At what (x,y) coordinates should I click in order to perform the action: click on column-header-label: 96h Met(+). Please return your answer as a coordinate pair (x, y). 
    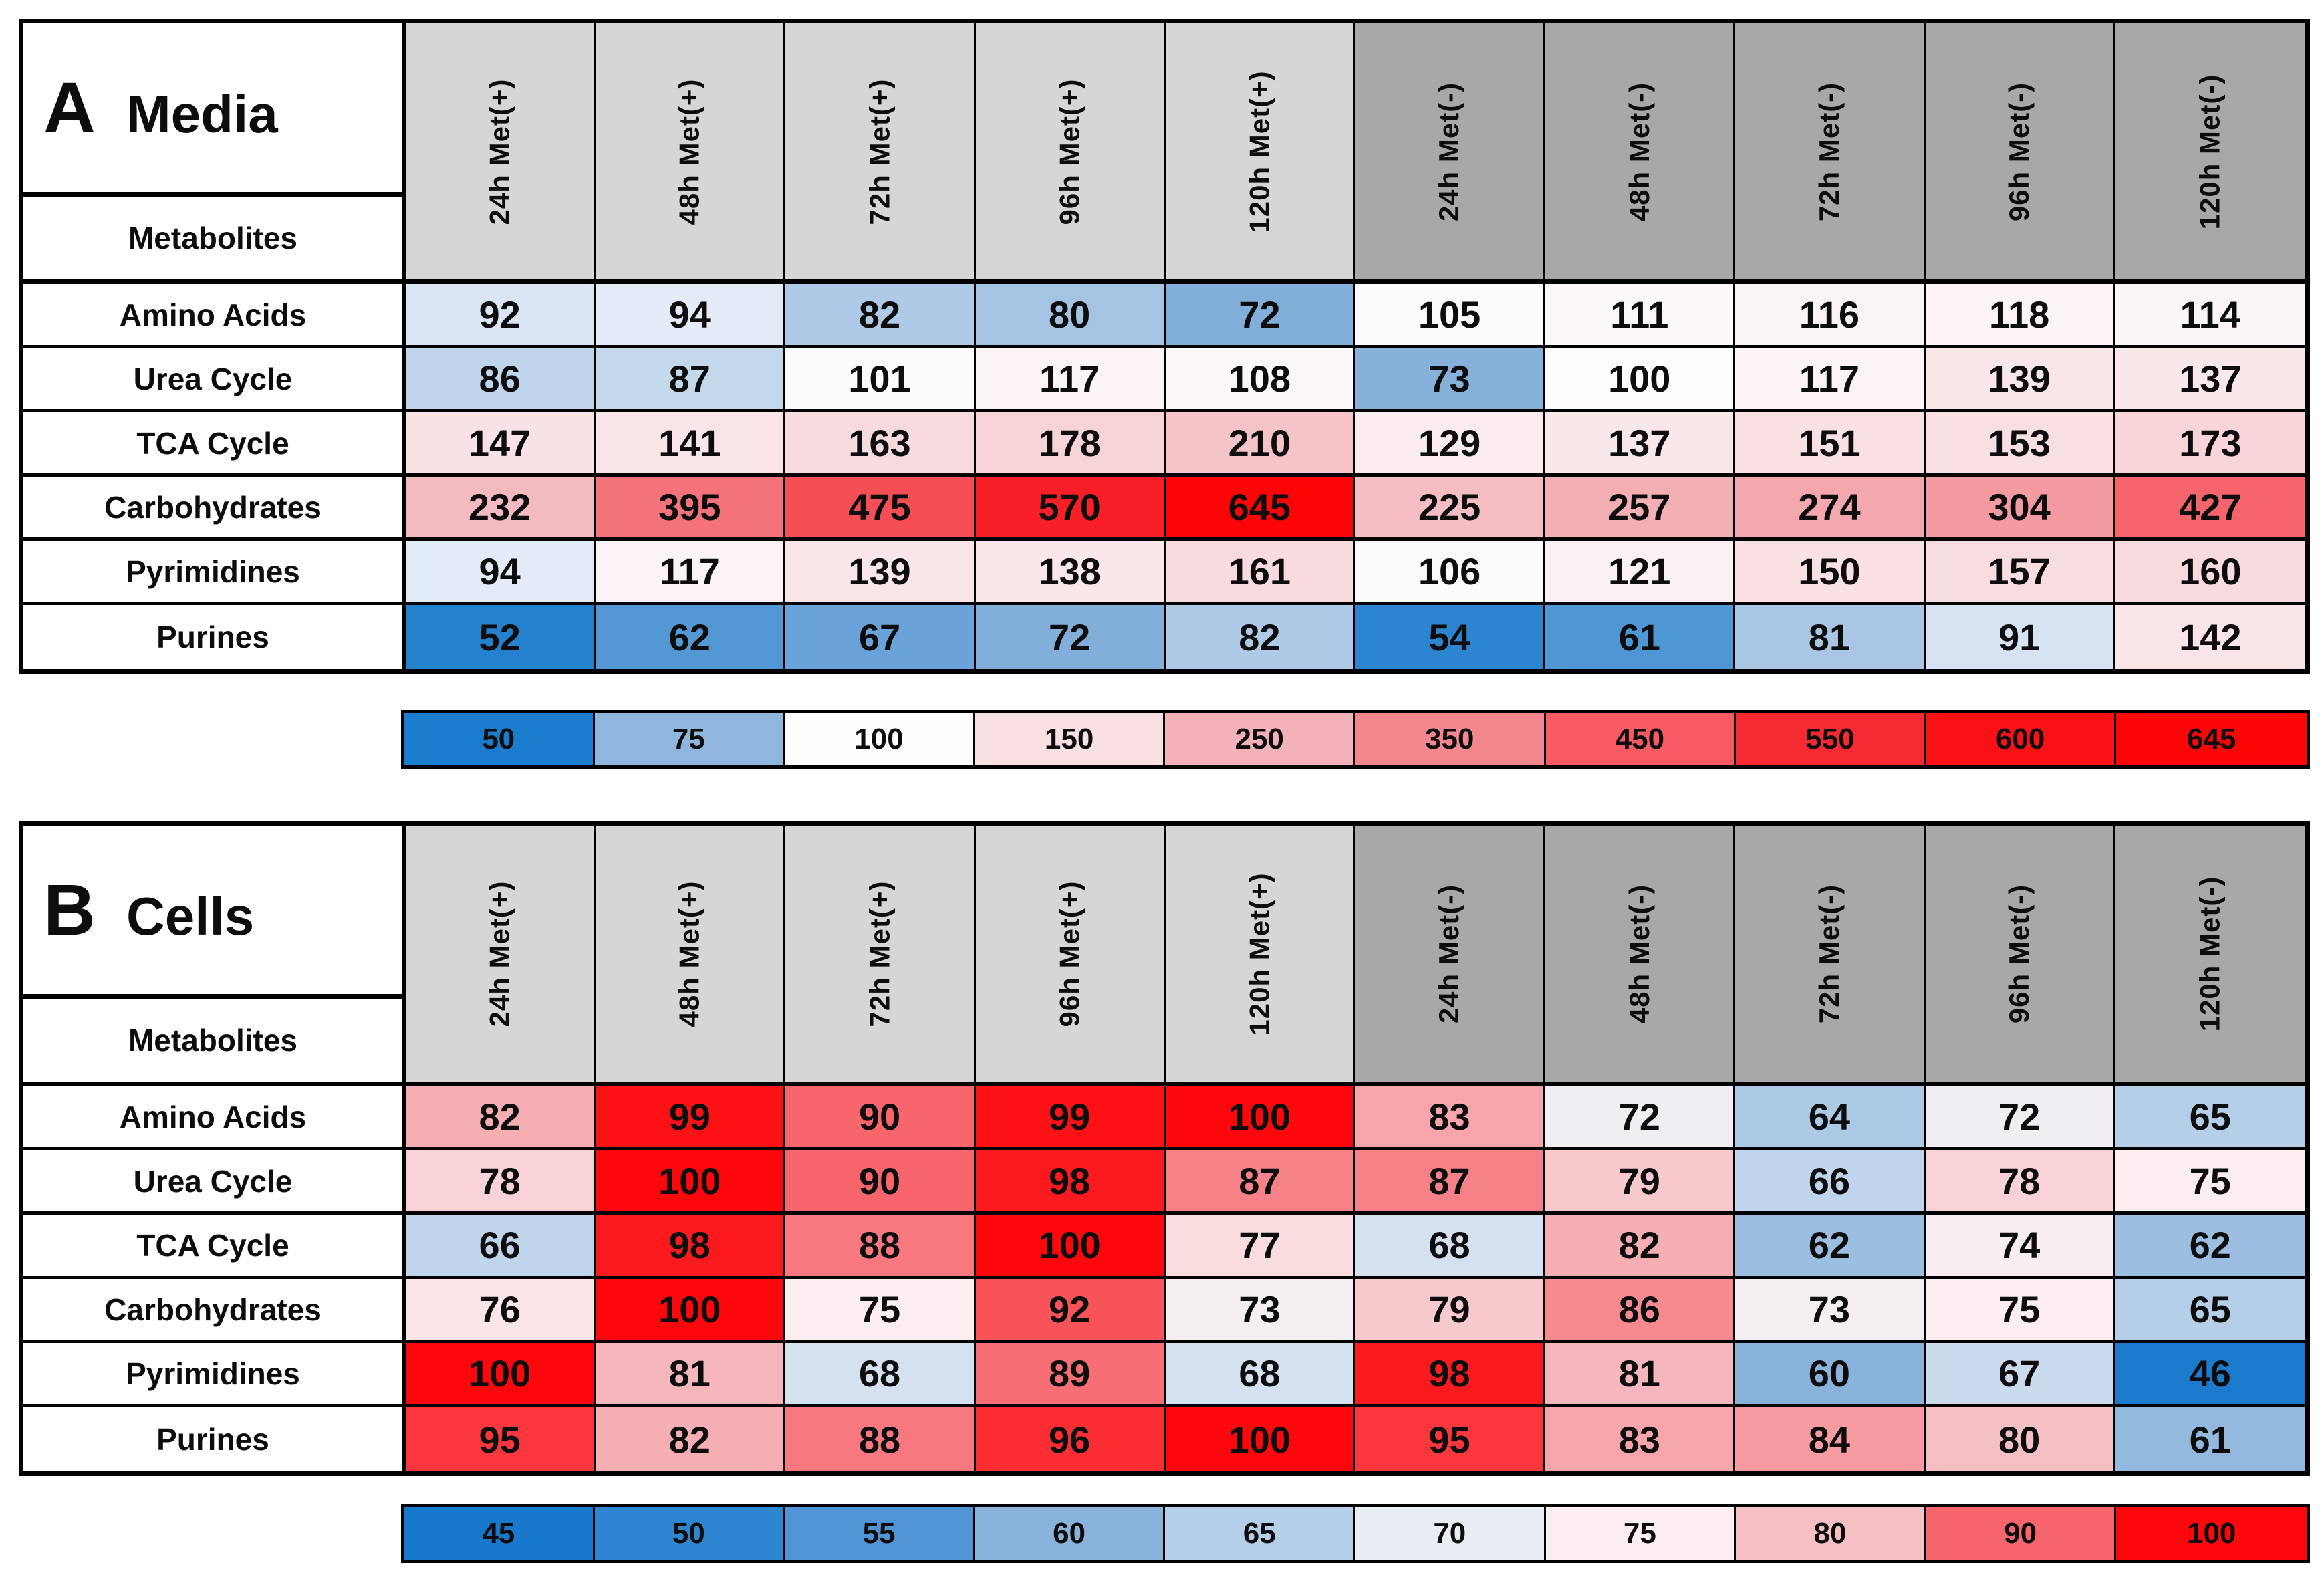
    Looking at the image, I should click on (1069, 151).